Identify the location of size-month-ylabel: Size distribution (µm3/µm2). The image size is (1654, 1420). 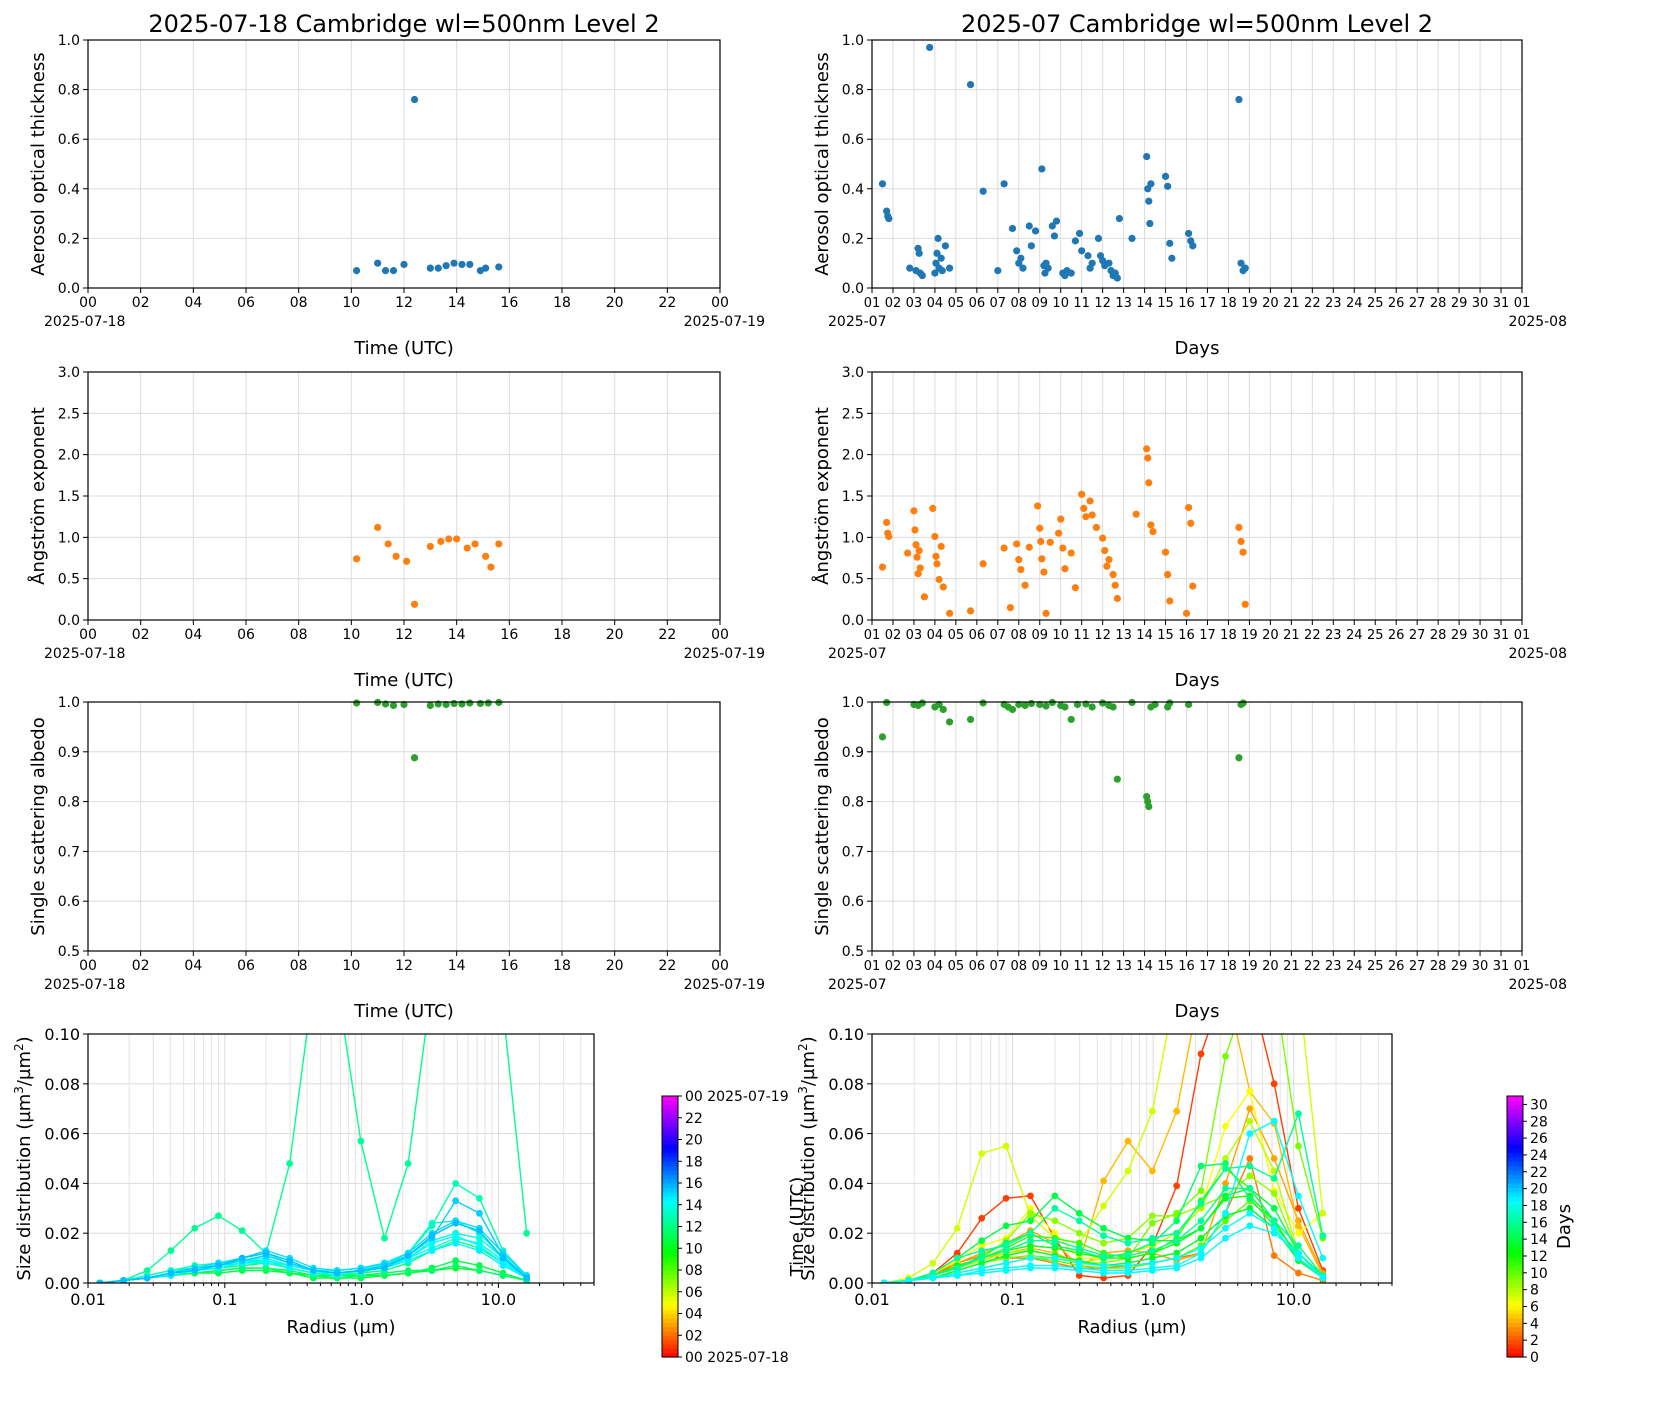
(807, 1158).